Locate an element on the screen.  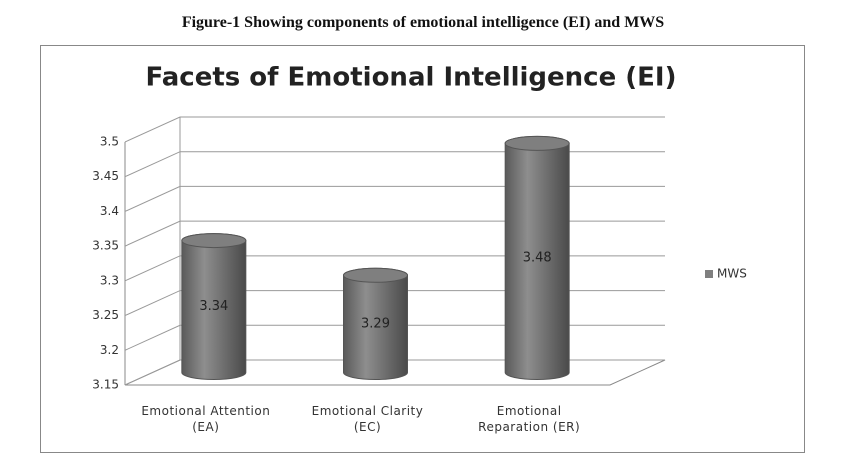
value-label: 3.48 is located at coordinates (537, 257).